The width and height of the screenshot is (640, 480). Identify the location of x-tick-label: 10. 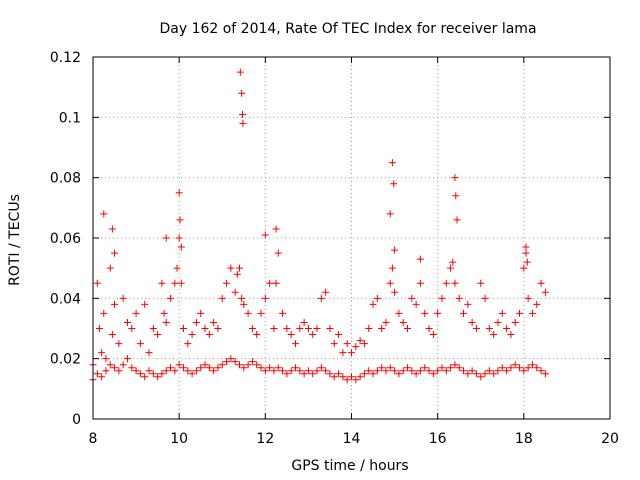
(179, 439).